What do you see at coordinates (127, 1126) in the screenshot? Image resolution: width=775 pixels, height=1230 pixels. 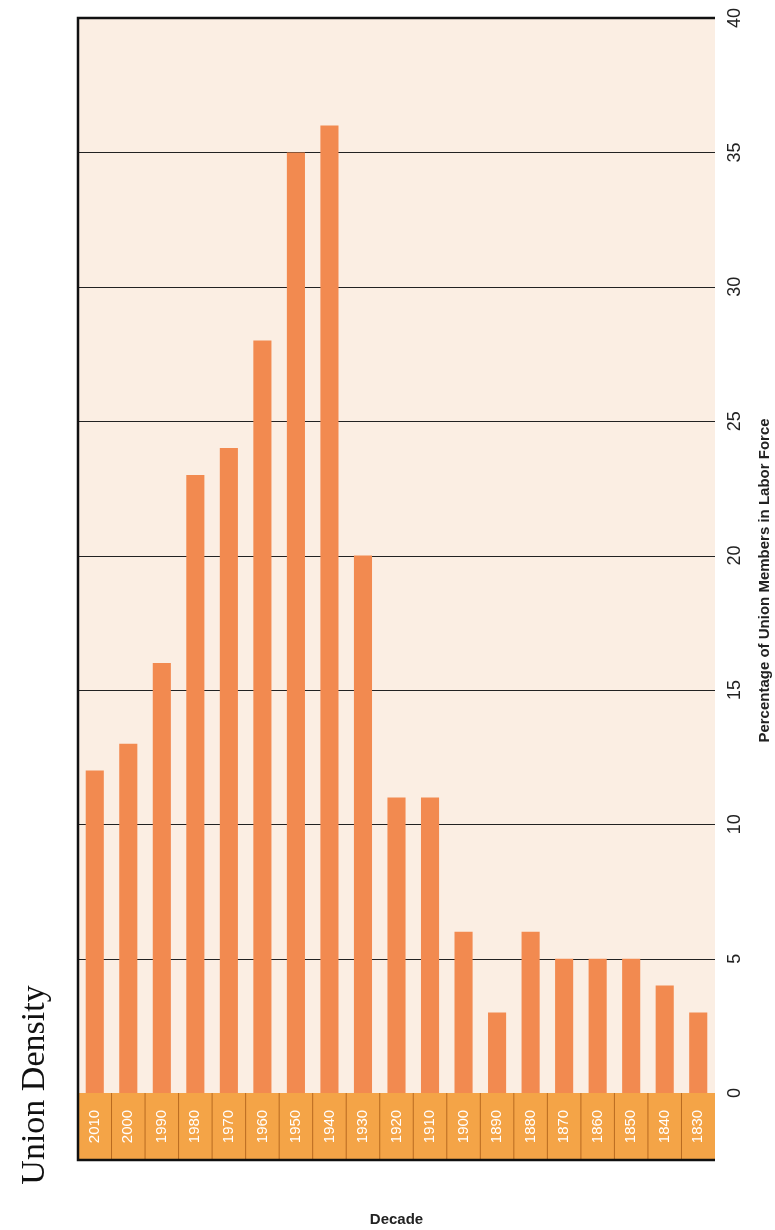 I see `x-tick-label: 2000` at bounding box center [127, 1126].